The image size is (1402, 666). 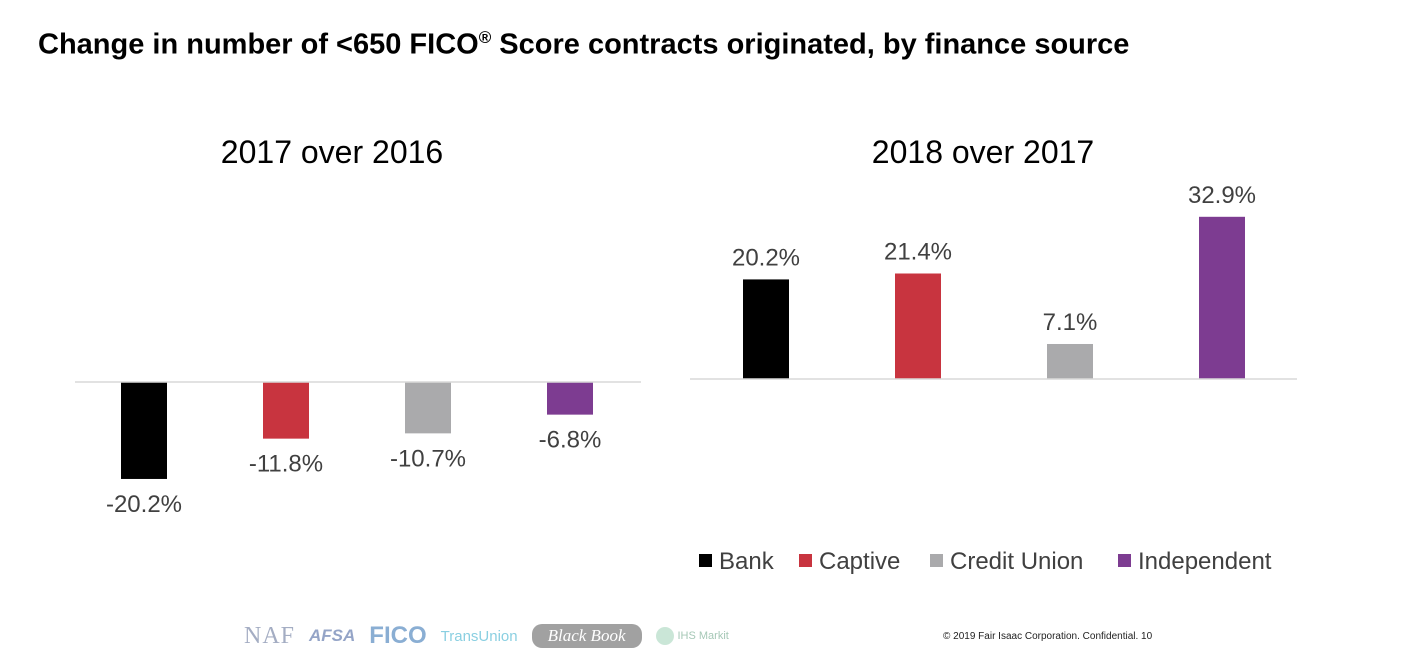 I want to click on fico-logo: FICO, so click(x=398, y=635).